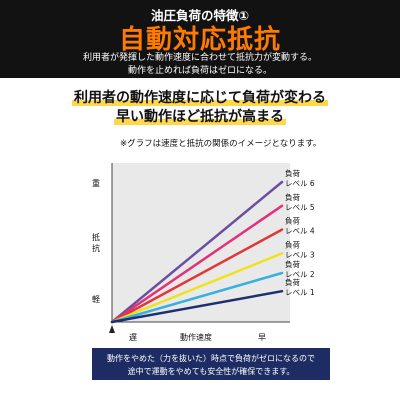 This screenshot has width=400, height=400. What do you see at coordinates (292, 221) in the screenshot?
I see `legend-label-level-4-line1: 負荷` at bounding box center [292, 221].